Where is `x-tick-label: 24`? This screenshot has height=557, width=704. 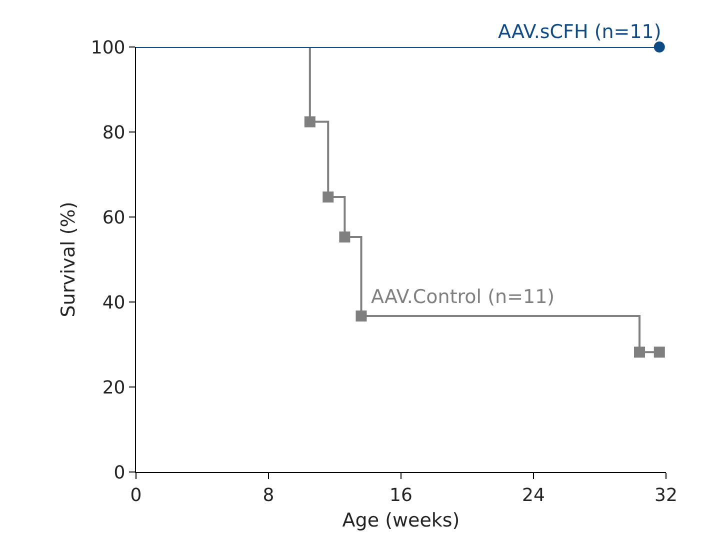 x-tick-label: 24 is located at coordinates (533, 495).